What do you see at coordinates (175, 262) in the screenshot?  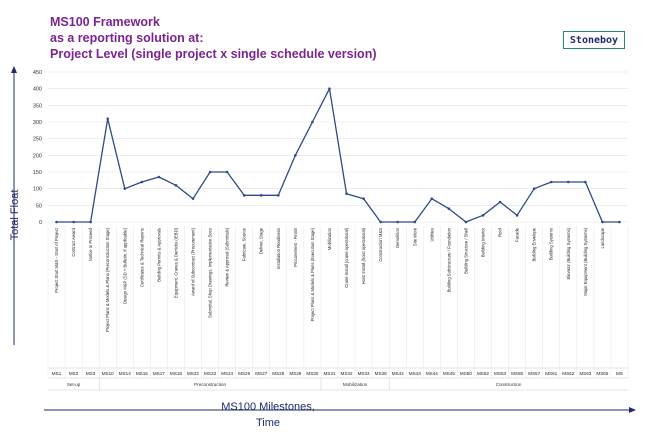 I see `milestone-name: Equipment, Cranes & Derricks (IEBD)` at bounding box center [175, 262].